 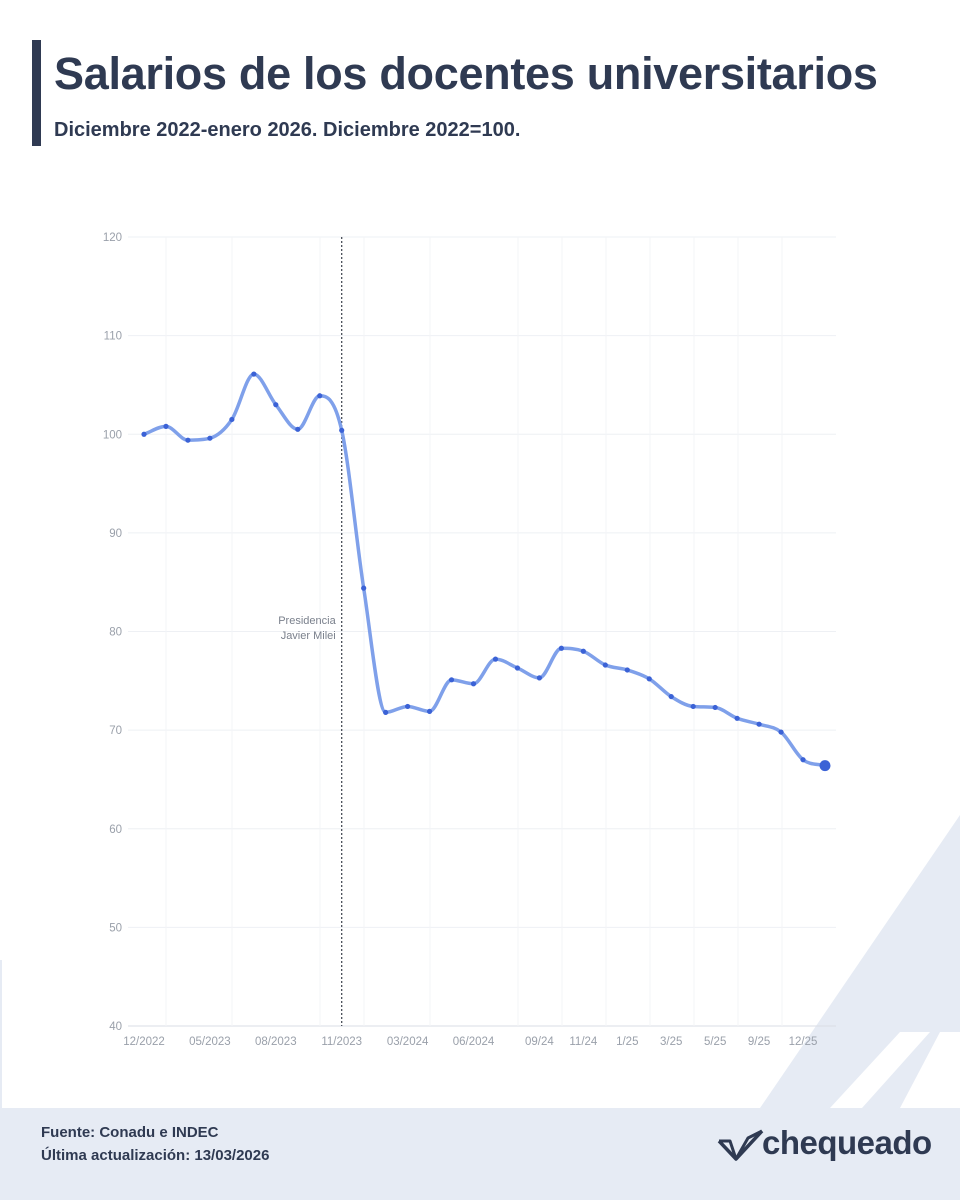 What do you see at coordinates (112, 435) in the screenshot?
I see `y-tick-label: 100` at bounding box center [112, 435].